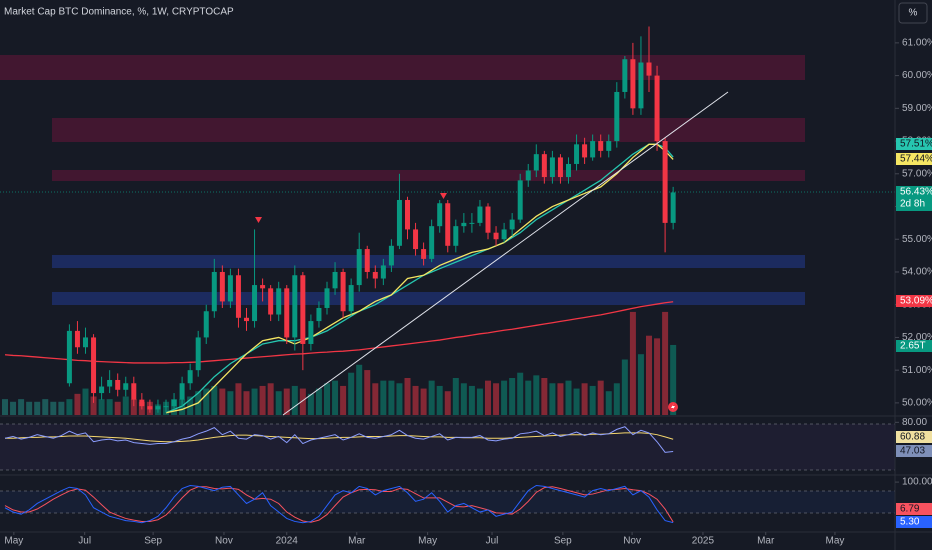 This screenshot has height=550, width=932. Describe the element at coordinates (287, 541) in the screenshot. I see `x-tick-label: 2024` at that location.